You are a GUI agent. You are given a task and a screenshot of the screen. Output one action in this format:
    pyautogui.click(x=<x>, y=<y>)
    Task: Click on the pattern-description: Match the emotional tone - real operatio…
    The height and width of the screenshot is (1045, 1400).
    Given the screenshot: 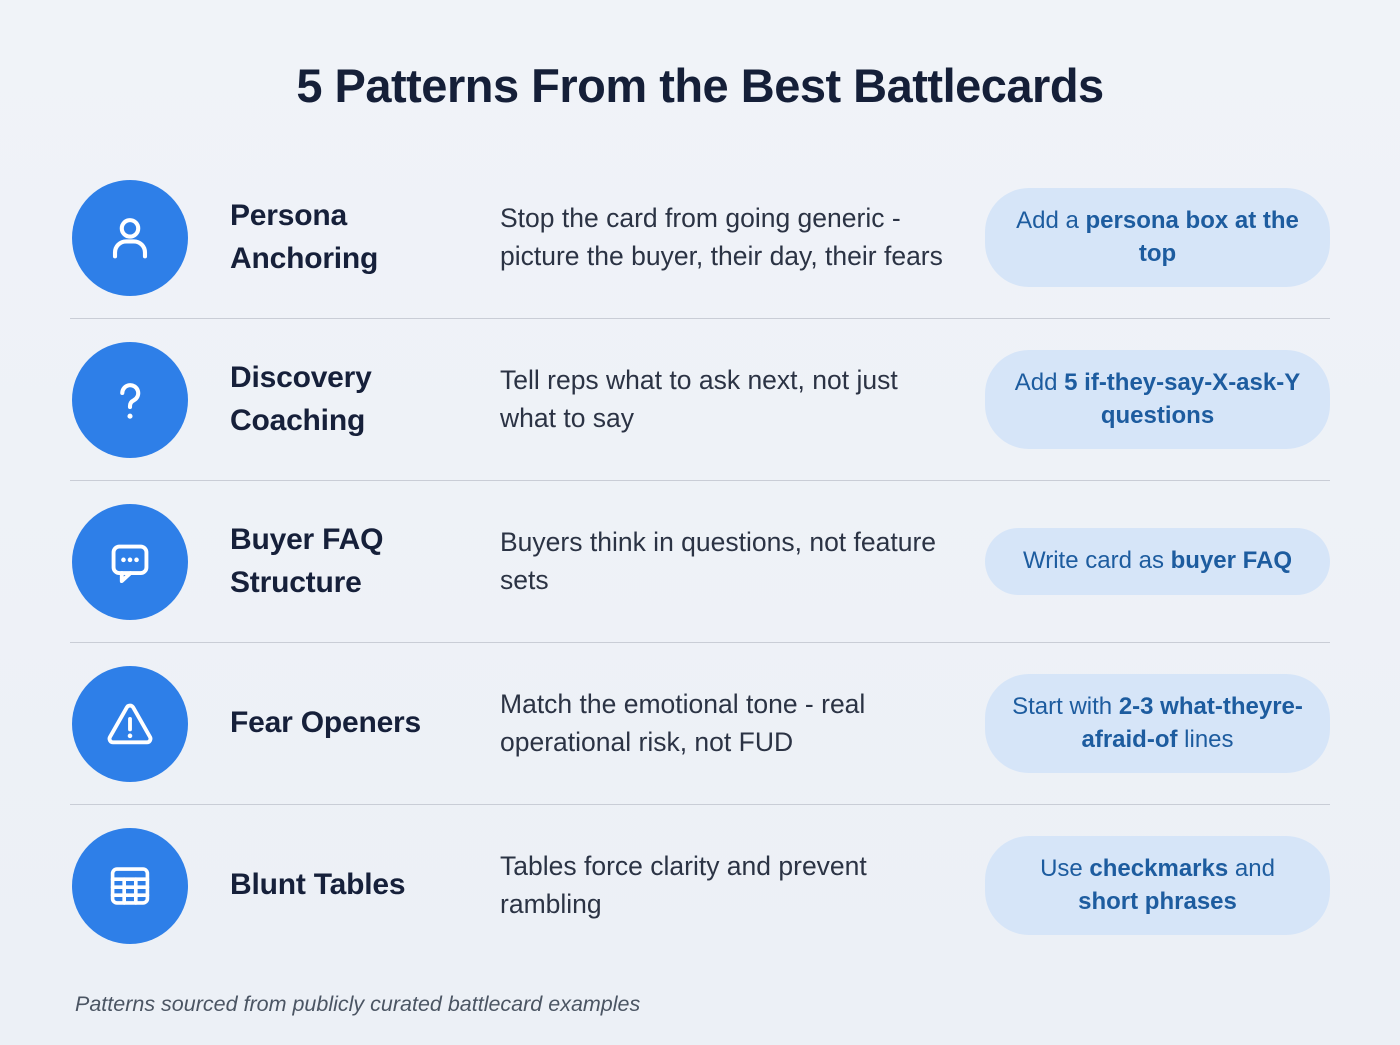 What is the action you would take?
    pyautogui.click(x=683, y=722)
    